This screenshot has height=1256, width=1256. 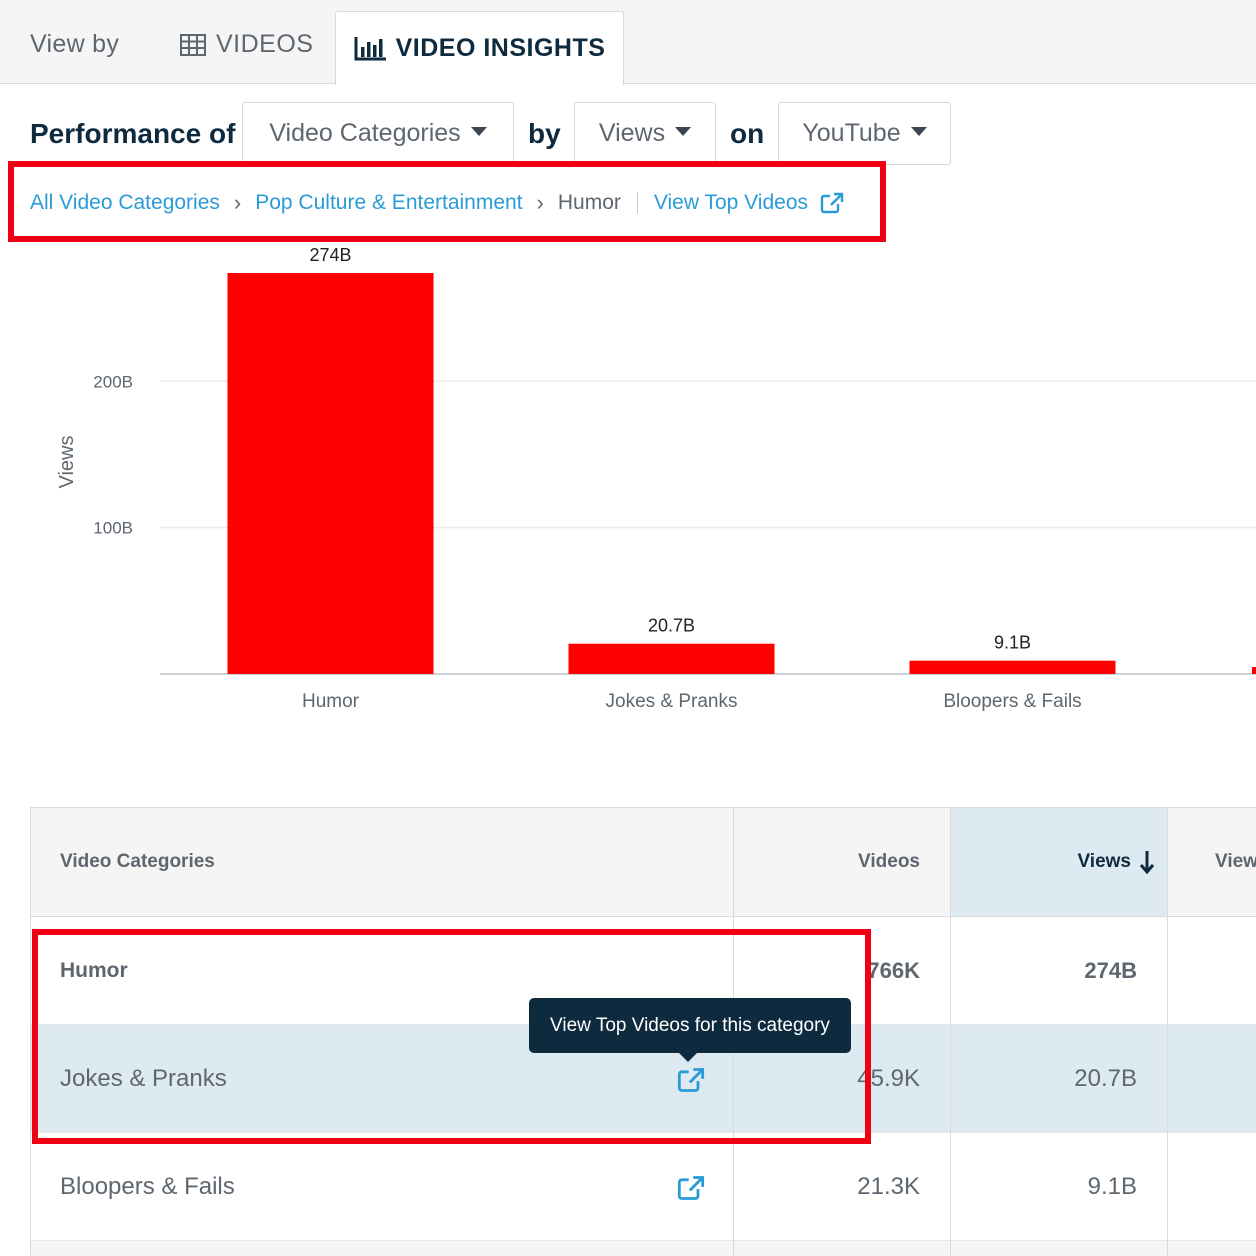 I want to click on data-label: 20.7B, so click(x=671, y=626).